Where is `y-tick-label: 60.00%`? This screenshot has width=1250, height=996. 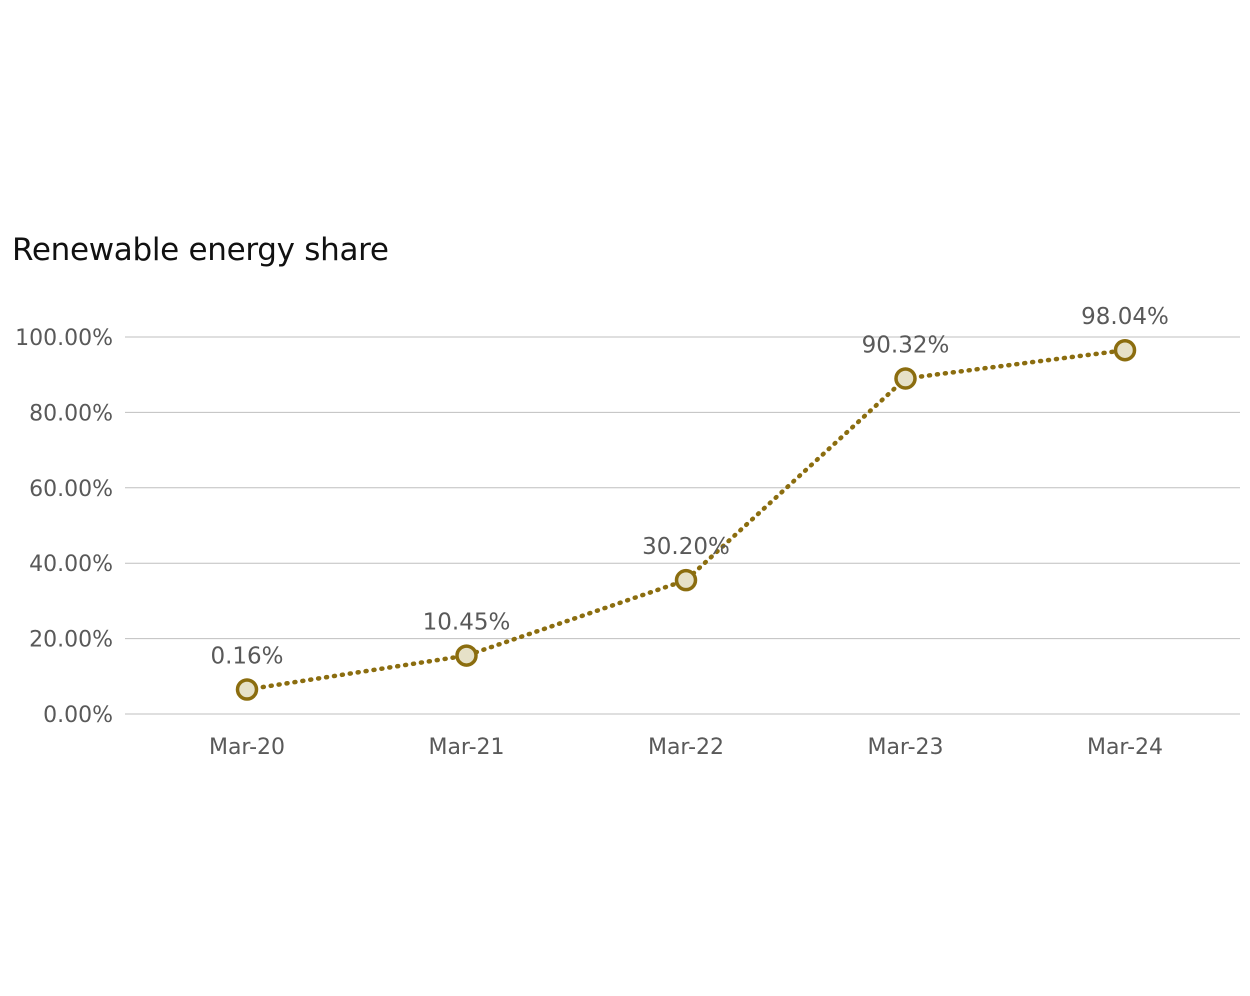
y-tick-label: 60.00% is located at coordinates (71, 489).